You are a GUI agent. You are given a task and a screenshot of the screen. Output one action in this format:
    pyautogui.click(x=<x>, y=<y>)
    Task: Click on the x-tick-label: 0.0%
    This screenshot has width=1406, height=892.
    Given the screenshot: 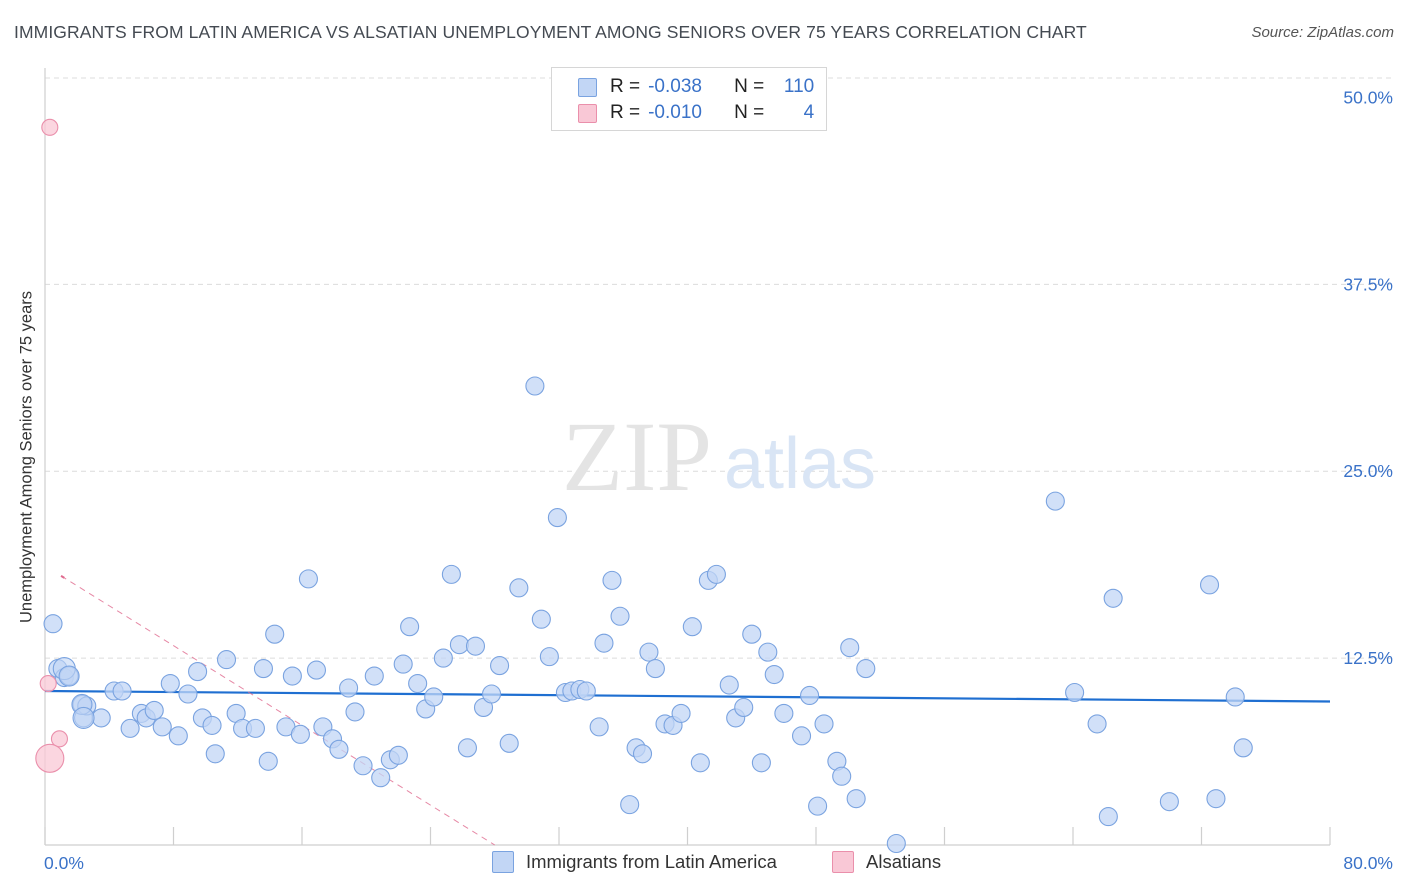 What is the action you would take?
    pyautogui.click(x=64, y=863)
    